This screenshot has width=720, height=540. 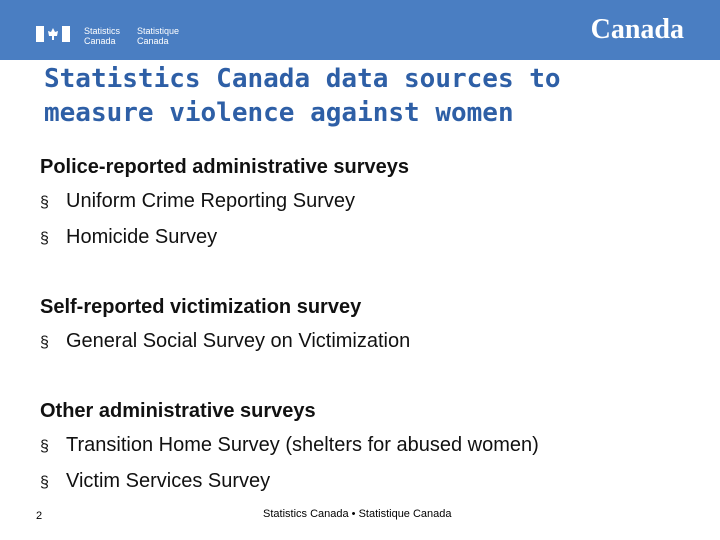 I want to click on wordmark: Canada, so click(x=637, y=29).